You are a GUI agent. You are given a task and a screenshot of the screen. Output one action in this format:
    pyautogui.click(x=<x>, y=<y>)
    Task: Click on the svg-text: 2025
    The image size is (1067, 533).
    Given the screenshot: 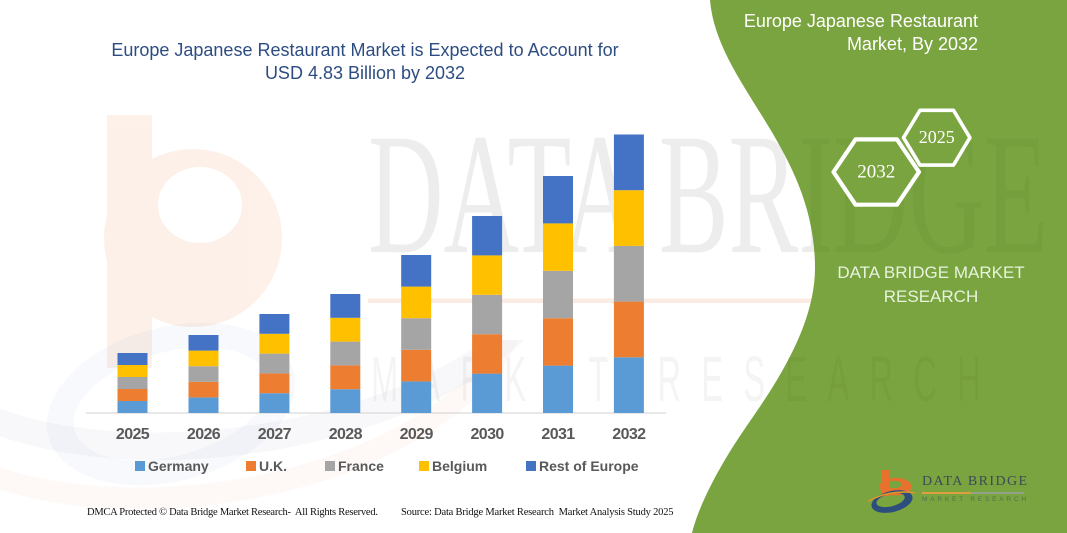 What is the action you would take?
    pyautogui.click(x=937, y=137)
    